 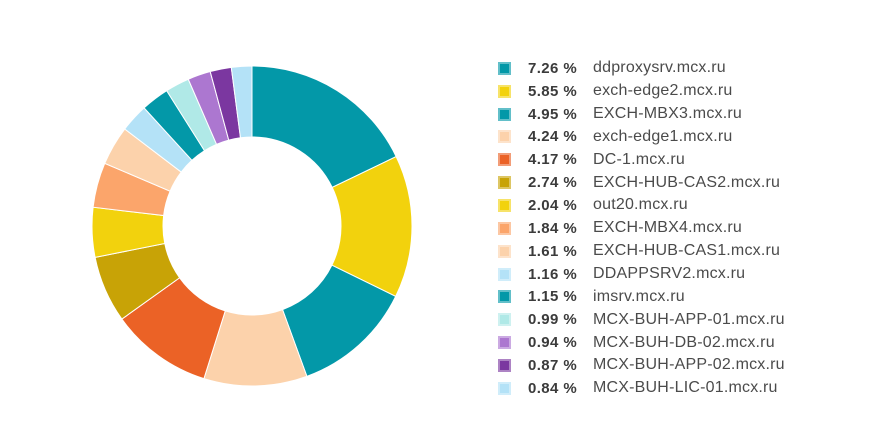 What do you see at coordinates (553, 137) in the screenshot?
I see `legend-percent: 4.24 %` at bounding box center [553, 137].